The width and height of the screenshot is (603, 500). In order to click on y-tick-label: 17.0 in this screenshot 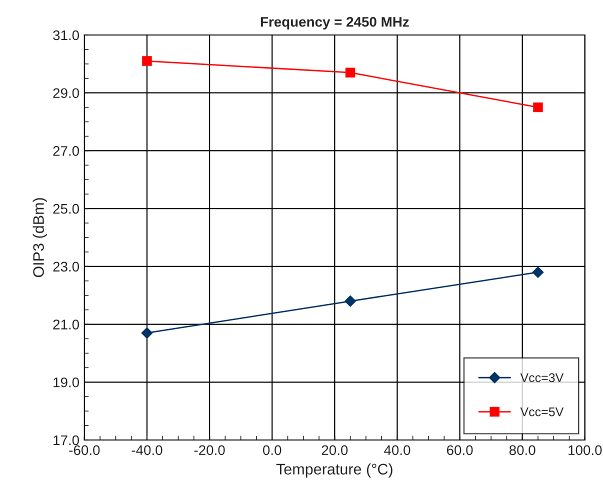, I will do `click(67, 440)`.